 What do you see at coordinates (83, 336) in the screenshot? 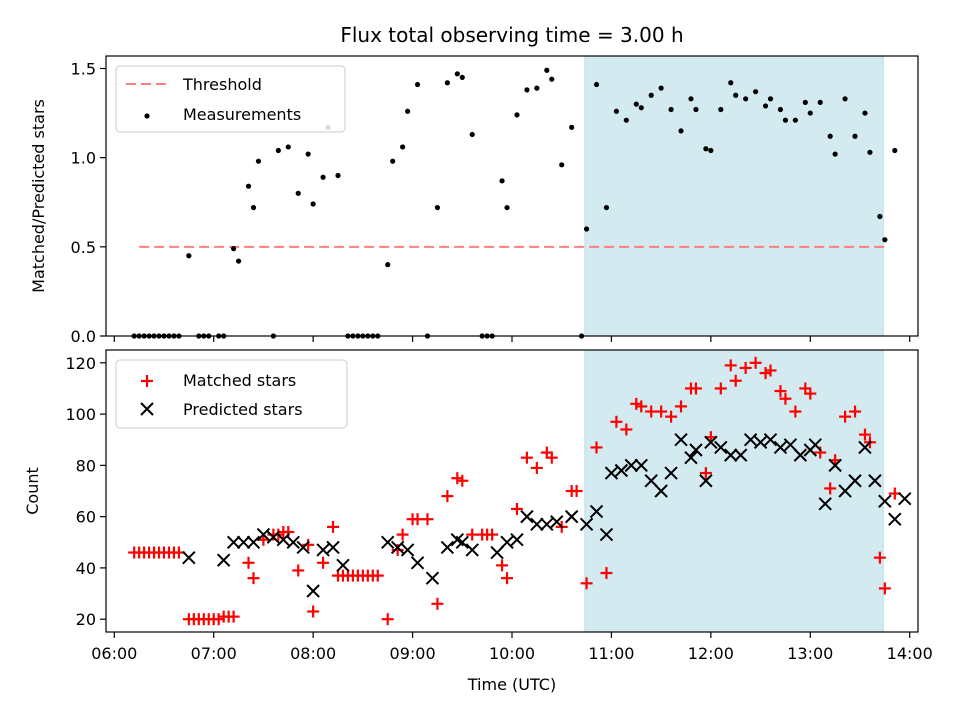
I see `y-tick-label: 0.0` at bounding box center [83, 336].